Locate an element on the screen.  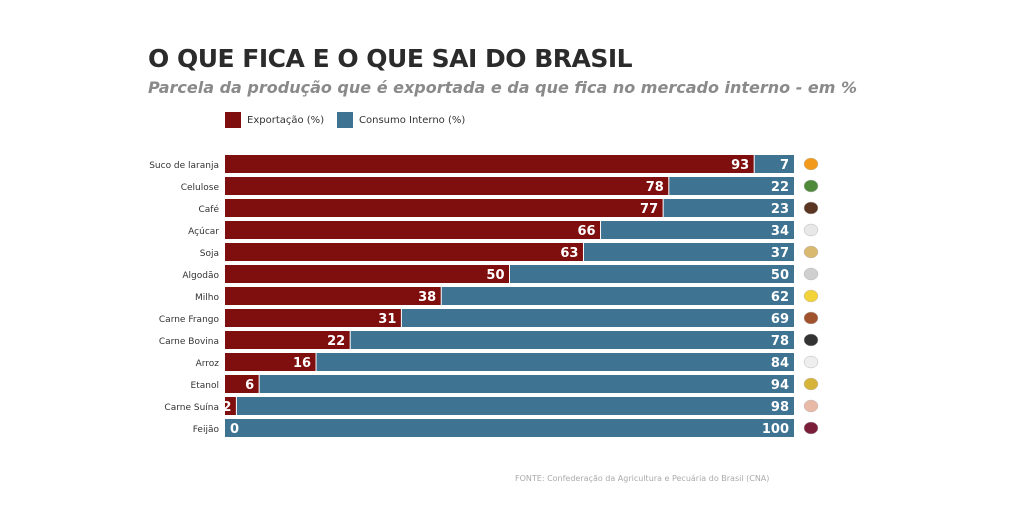
category-label: Carne Bovina is located at coordinates (189, 342).